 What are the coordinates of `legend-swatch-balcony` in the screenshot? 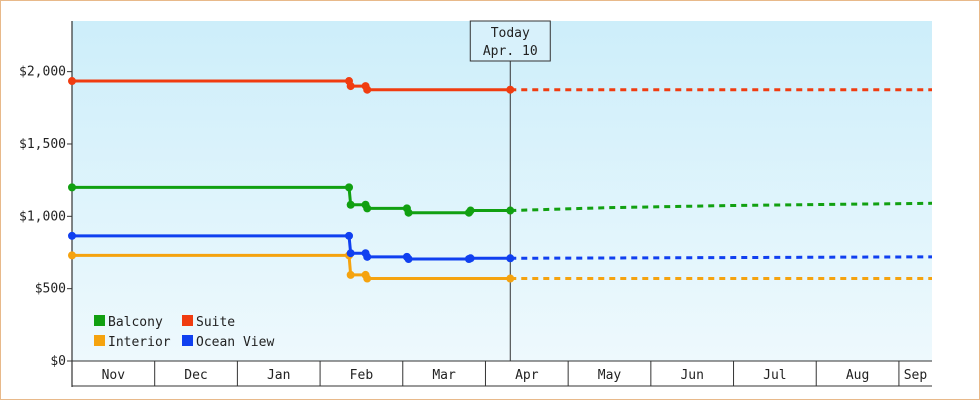 It's located at (99, 320).